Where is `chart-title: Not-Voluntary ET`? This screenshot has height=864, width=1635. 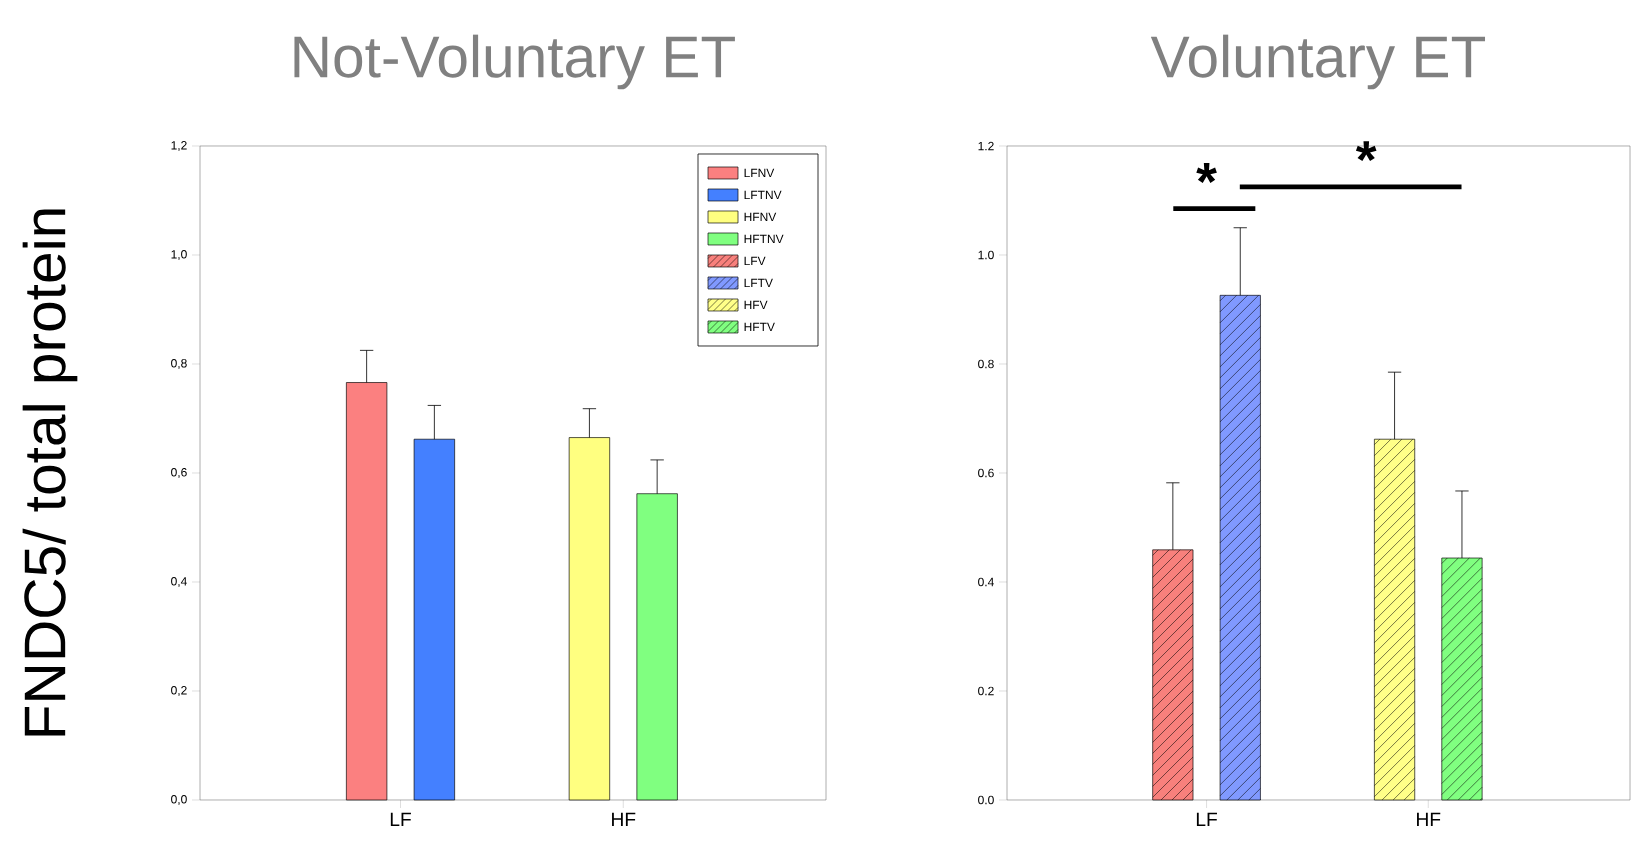
chart-title: Not-Voluntary ET is located at coordinates (514, 62).